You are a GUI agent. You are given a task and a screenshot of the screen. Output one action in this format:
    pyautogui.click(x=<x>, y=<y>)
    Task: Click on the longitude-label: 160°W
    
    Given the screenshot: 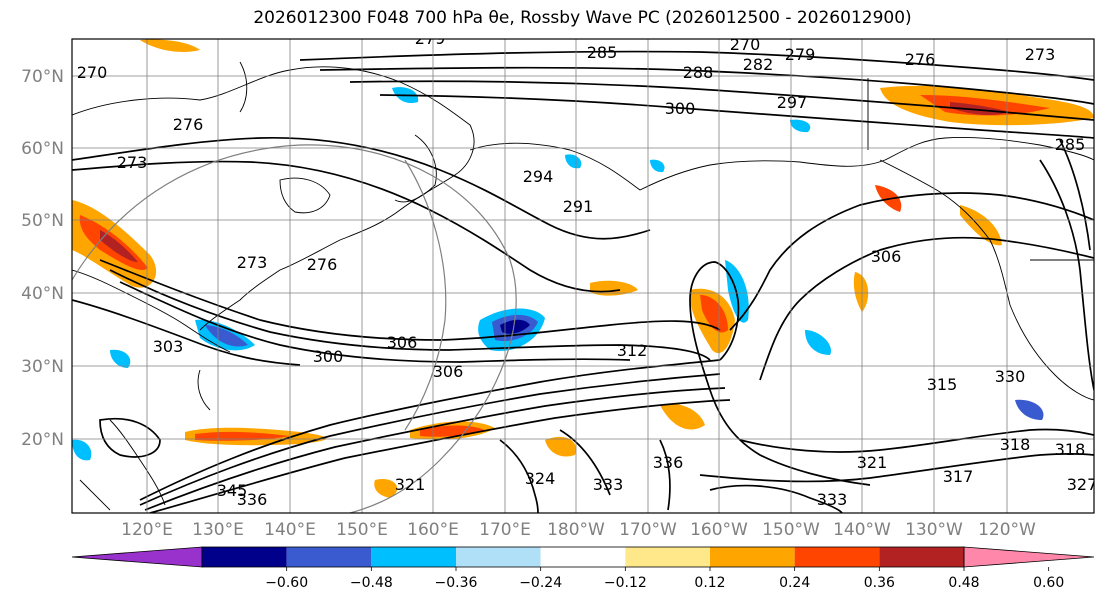 What is the action you would take?
    pyautogui.click(x=719, y=530)
    